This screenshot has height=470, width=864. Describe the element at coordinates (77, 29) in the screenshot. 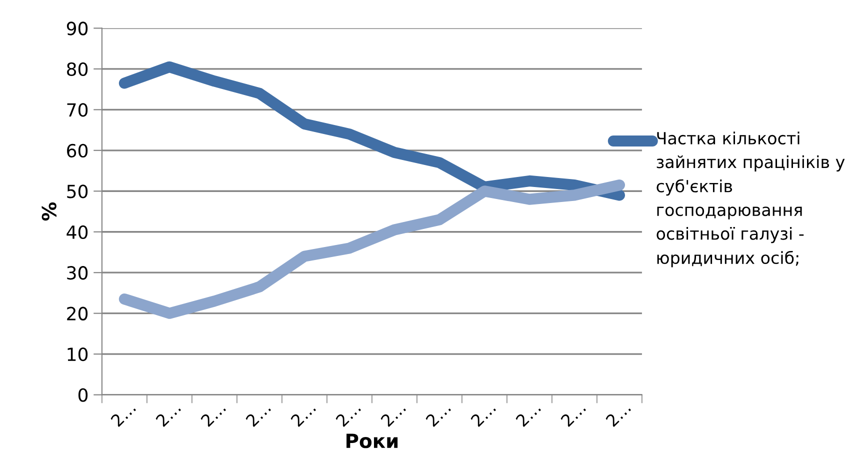

I see `y-tick-label: 90` at that location.